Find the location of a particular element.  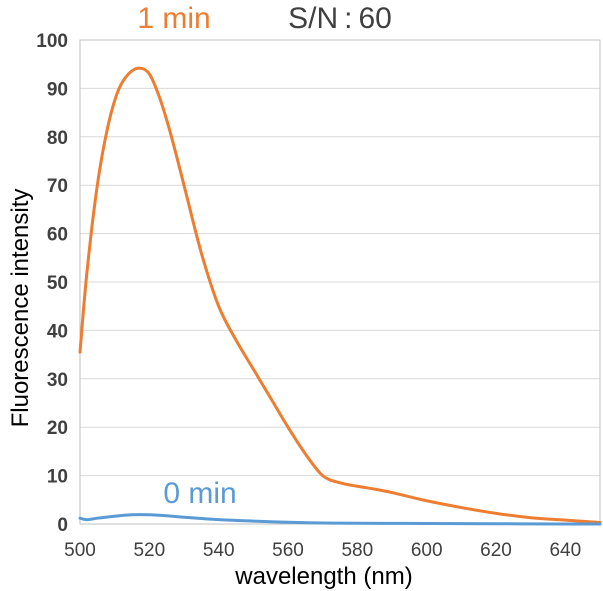

x-tick-label: 640 is located at coordinates (565, 550).